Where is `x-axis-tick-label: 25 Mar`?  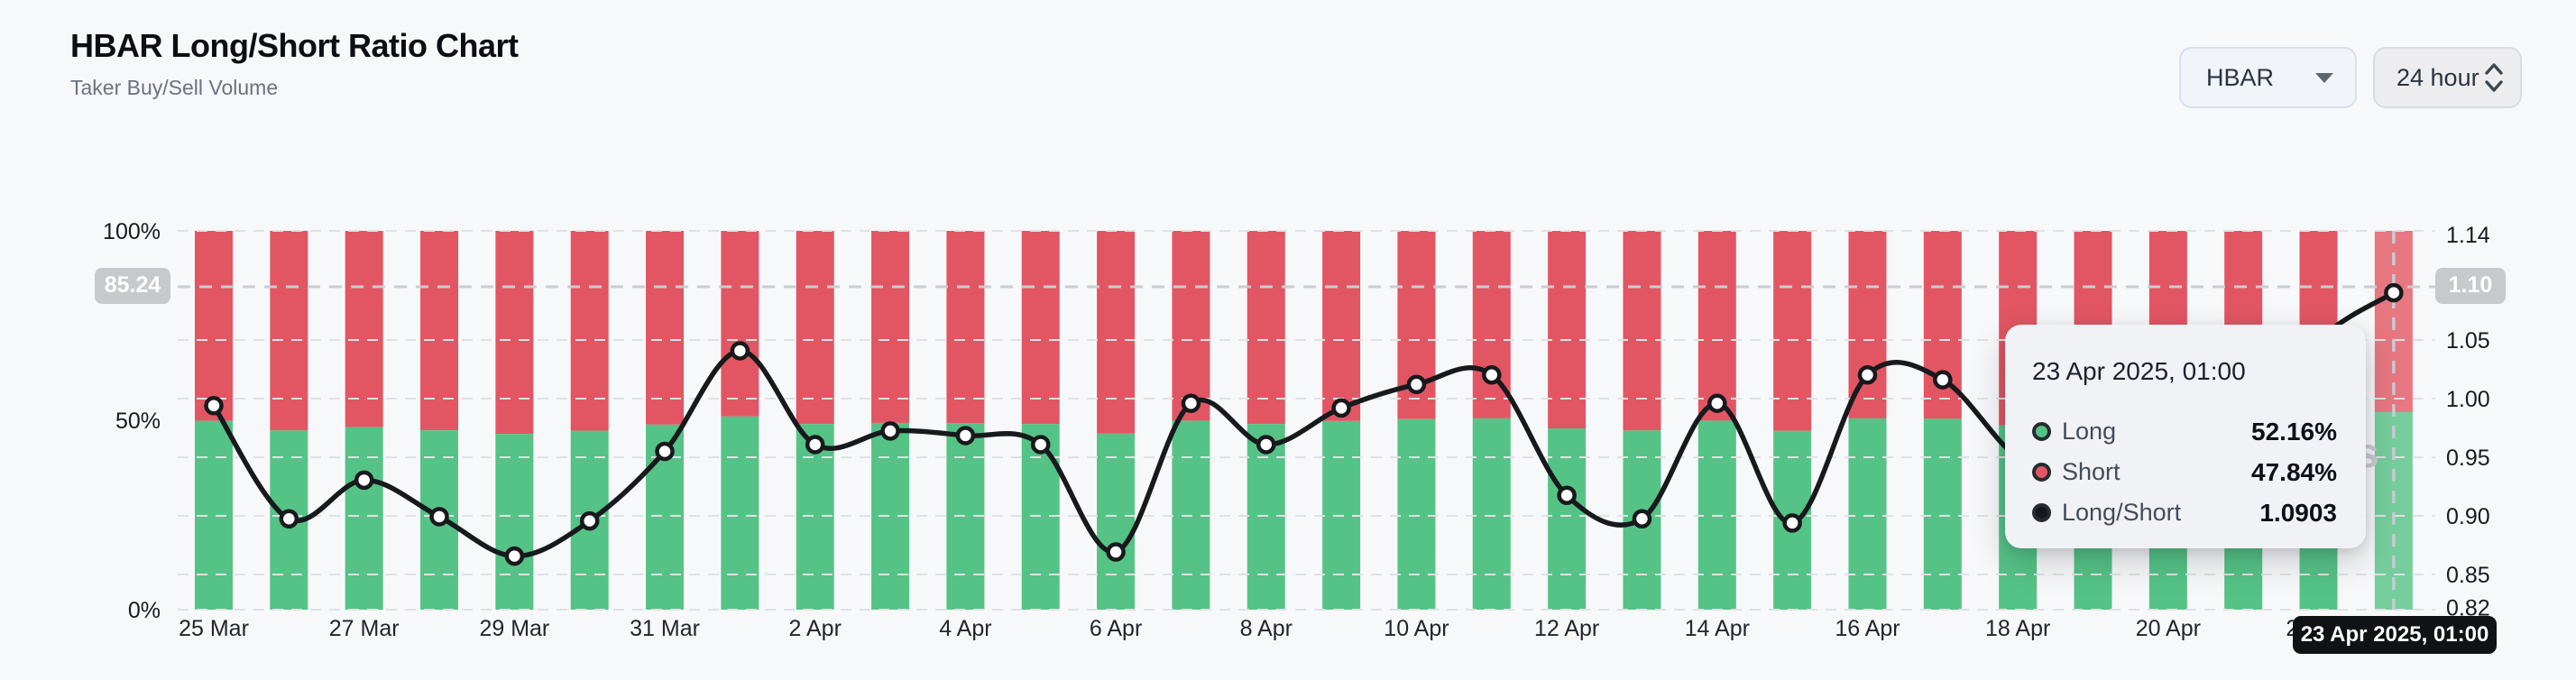
x-axis-tick-label: 25 Mar is located at coordinates (214, 628).